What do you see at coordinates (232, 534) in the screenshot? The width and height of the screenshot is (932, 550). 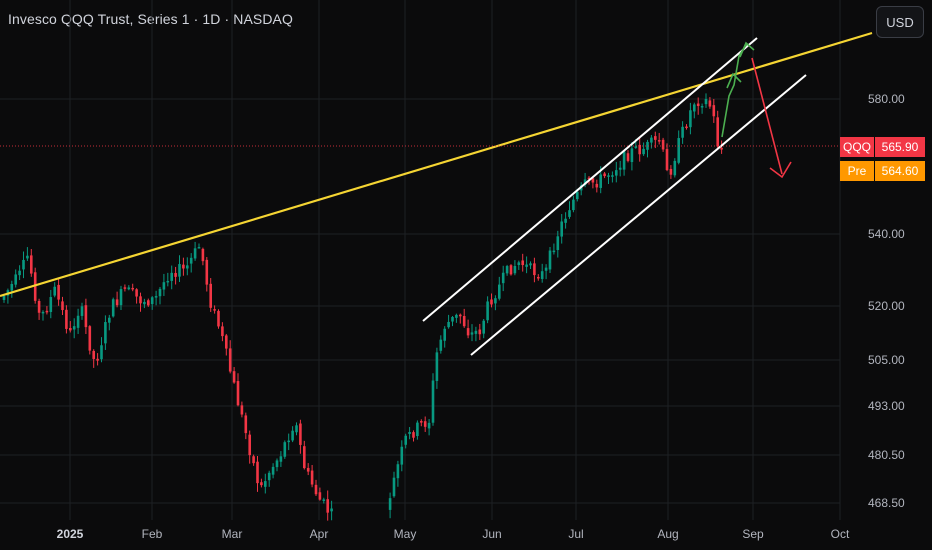 I see `x-tick-label: Mar` at bounding box center [232, 534].